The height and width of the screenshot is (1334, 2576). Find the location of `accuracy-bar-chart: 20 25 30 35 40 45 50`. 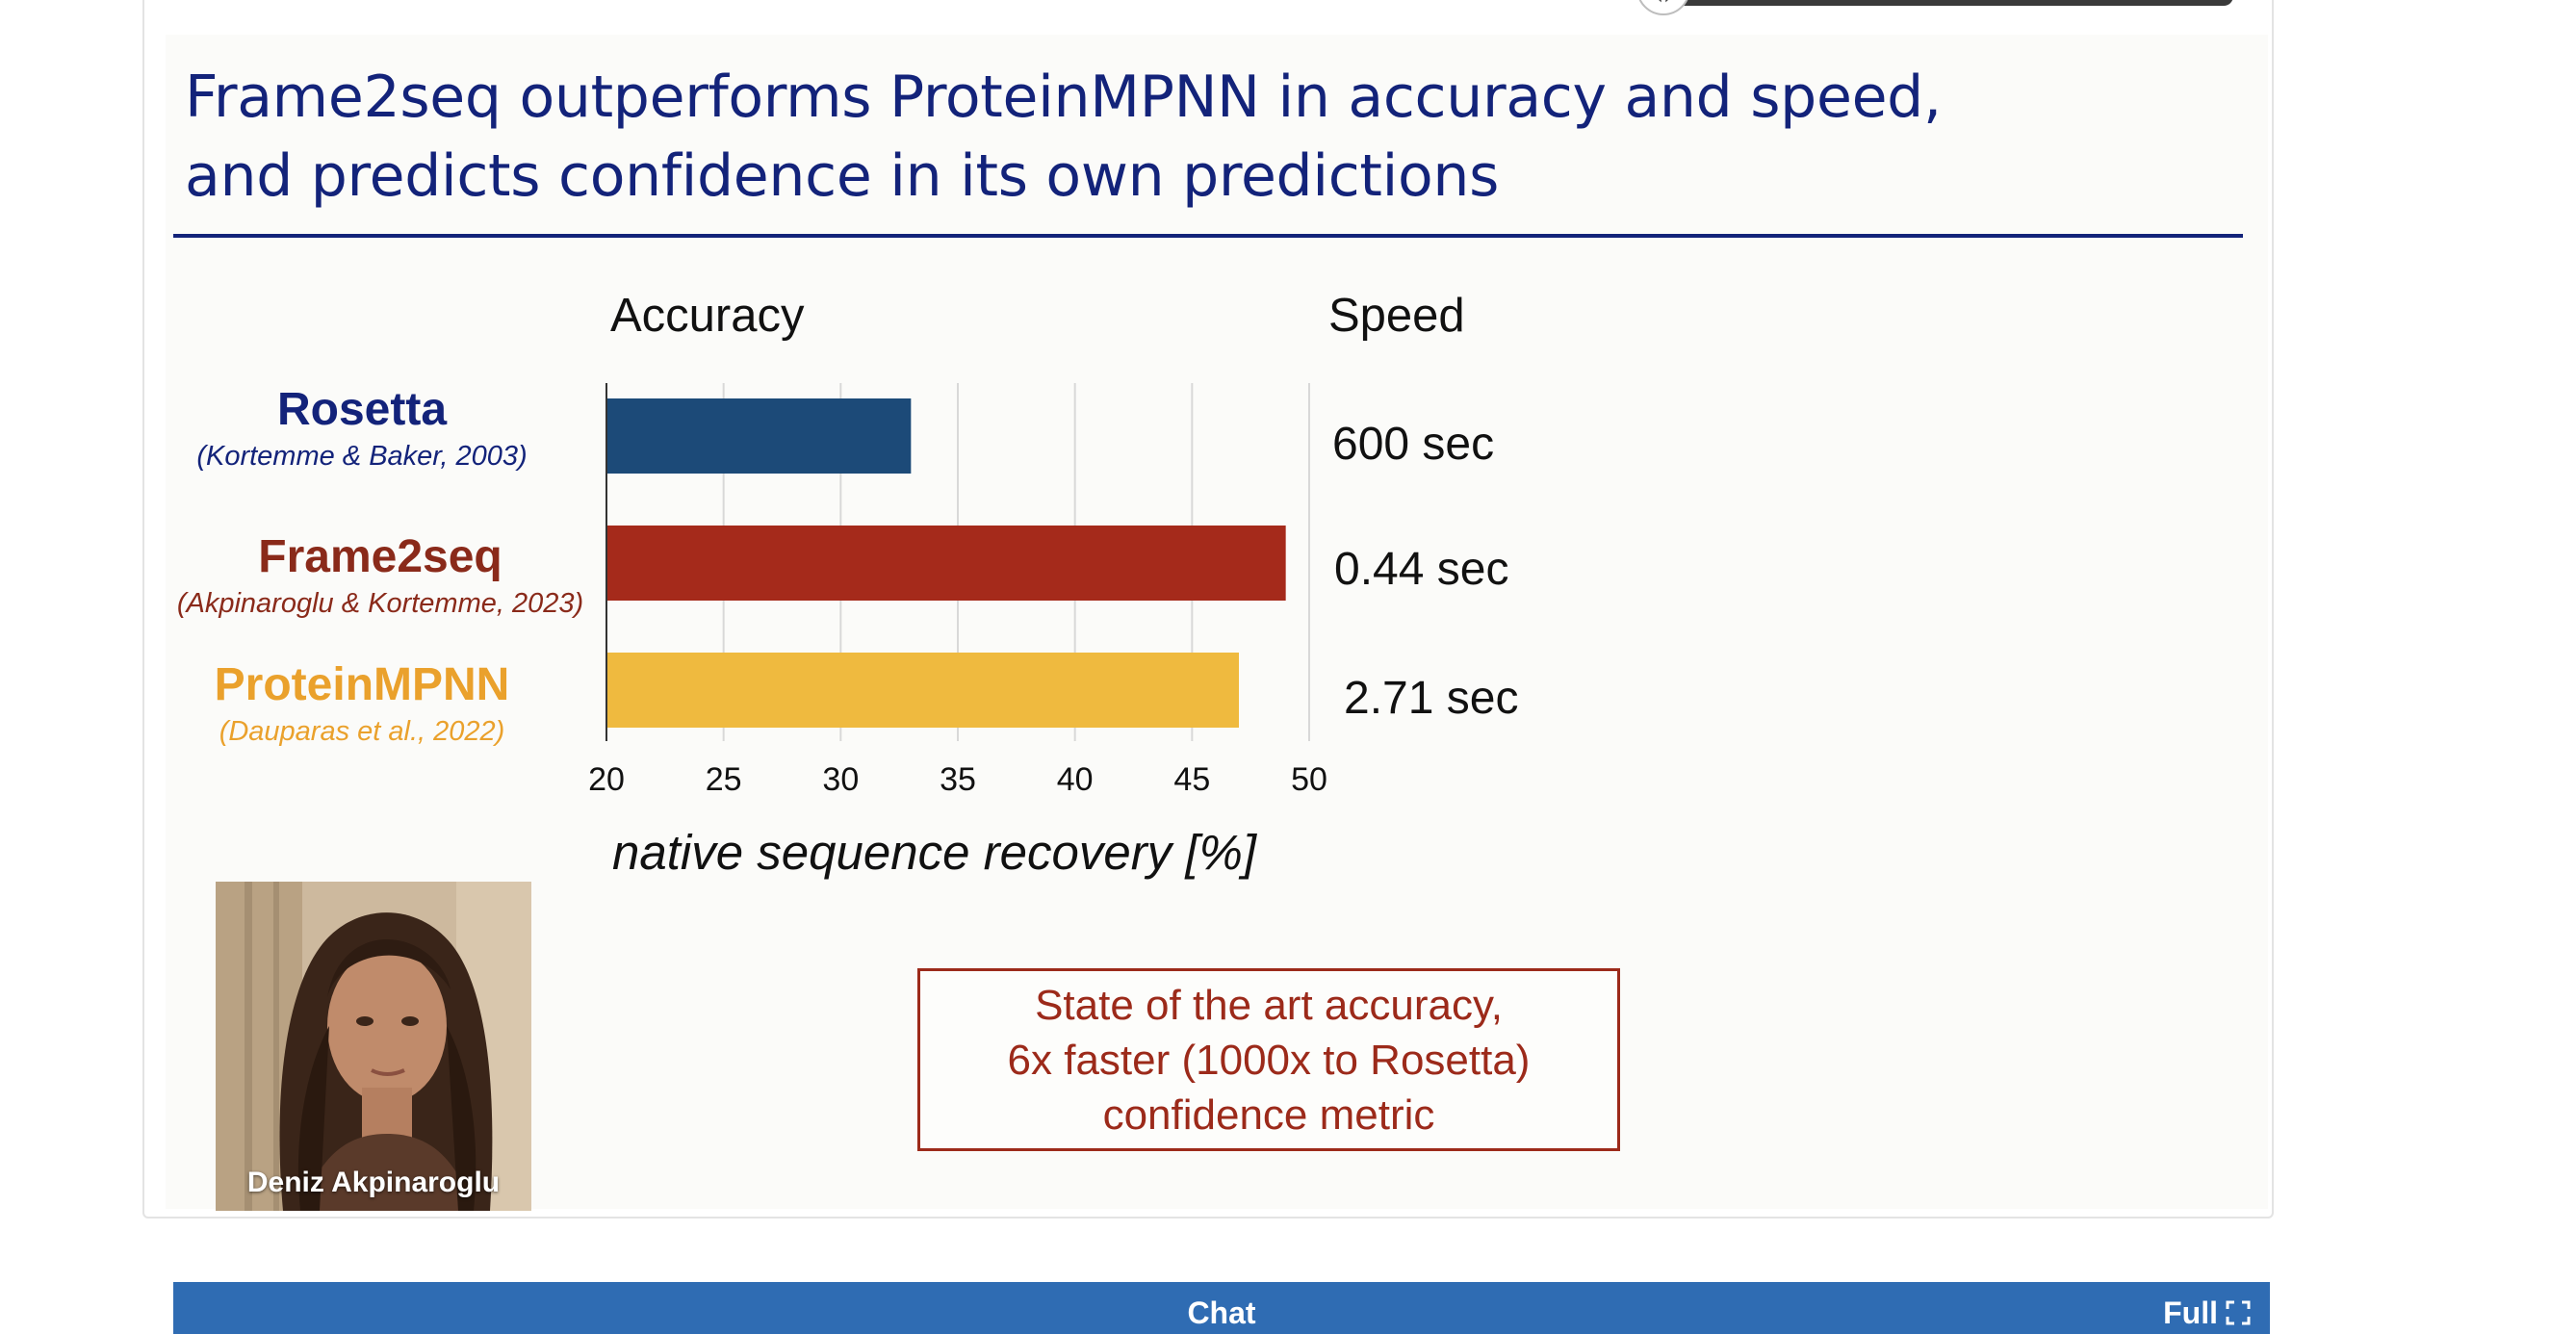

accuracy-bar-chart: 20 25 30 35 40 45 50 is located at coordinates (957, 590).